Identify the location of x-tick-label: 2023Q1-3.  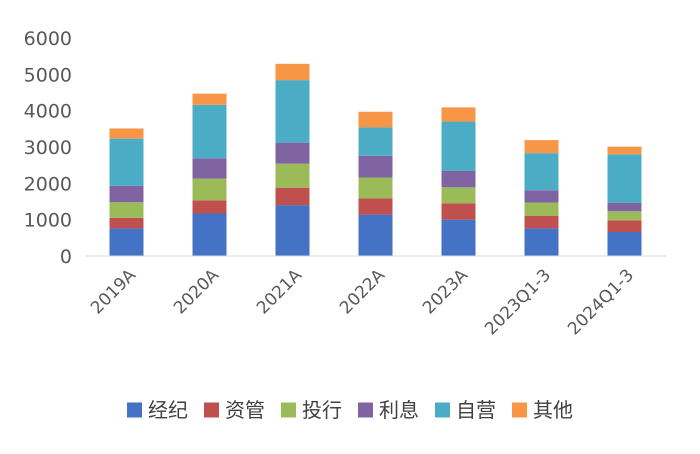
(518, 302).